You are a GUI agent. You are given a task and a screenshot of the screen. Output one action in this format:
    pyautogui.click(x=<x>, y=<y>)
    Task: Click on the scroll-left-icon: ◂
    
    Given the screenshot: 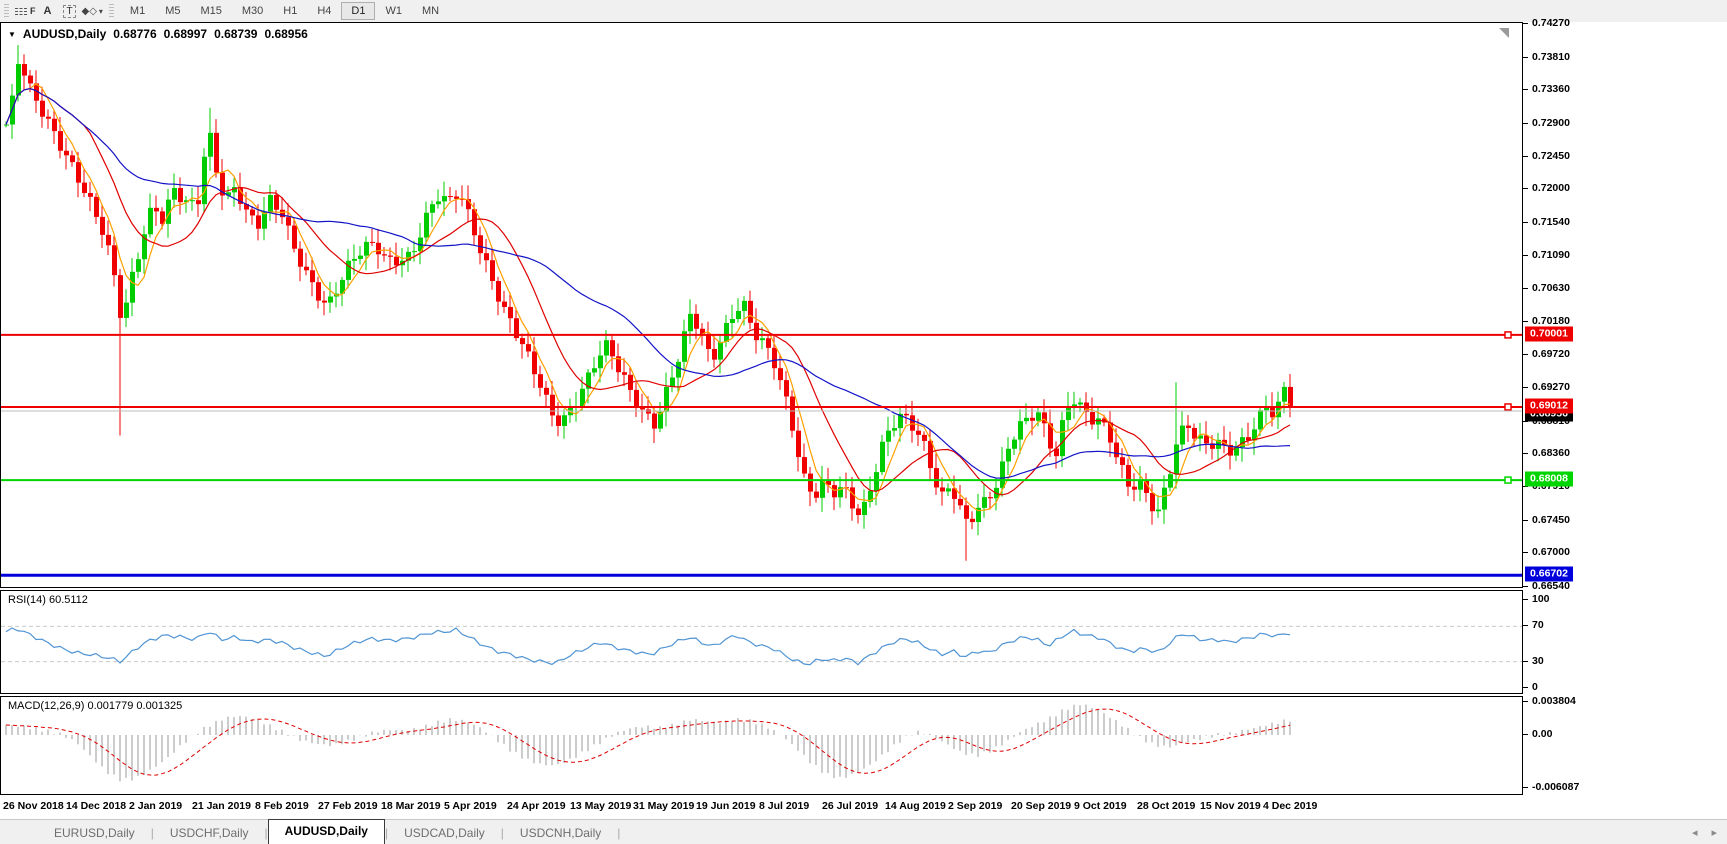 What is the action you would take?
    pyautogui.click(x=1694, y=833)
    